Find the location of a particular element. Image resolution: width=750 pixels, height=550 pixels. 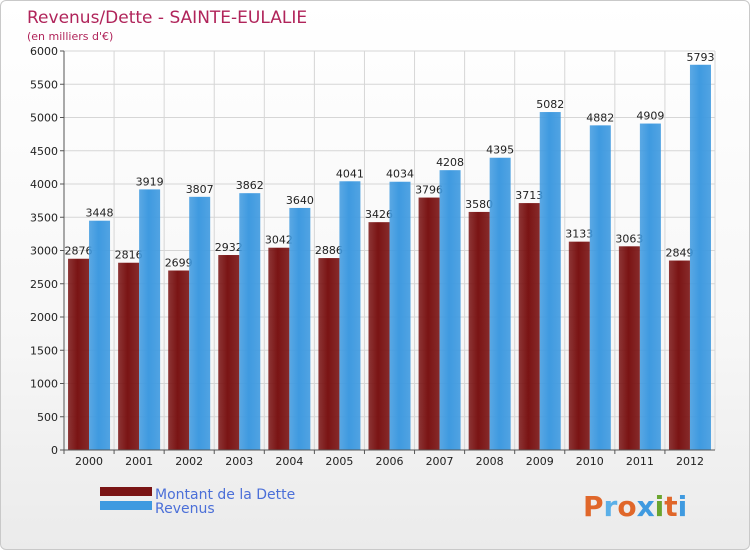

data-label-revenus: 3807 is located at coordinates (200, 189).